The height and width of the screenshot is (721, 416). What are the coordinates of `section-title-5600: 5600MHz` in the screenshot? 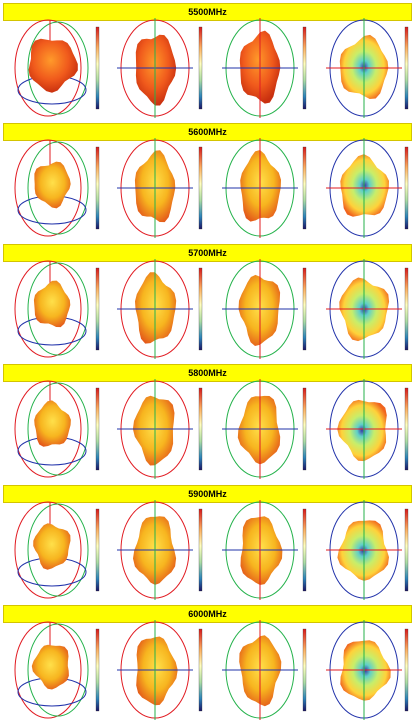 It's located at (207, 132).